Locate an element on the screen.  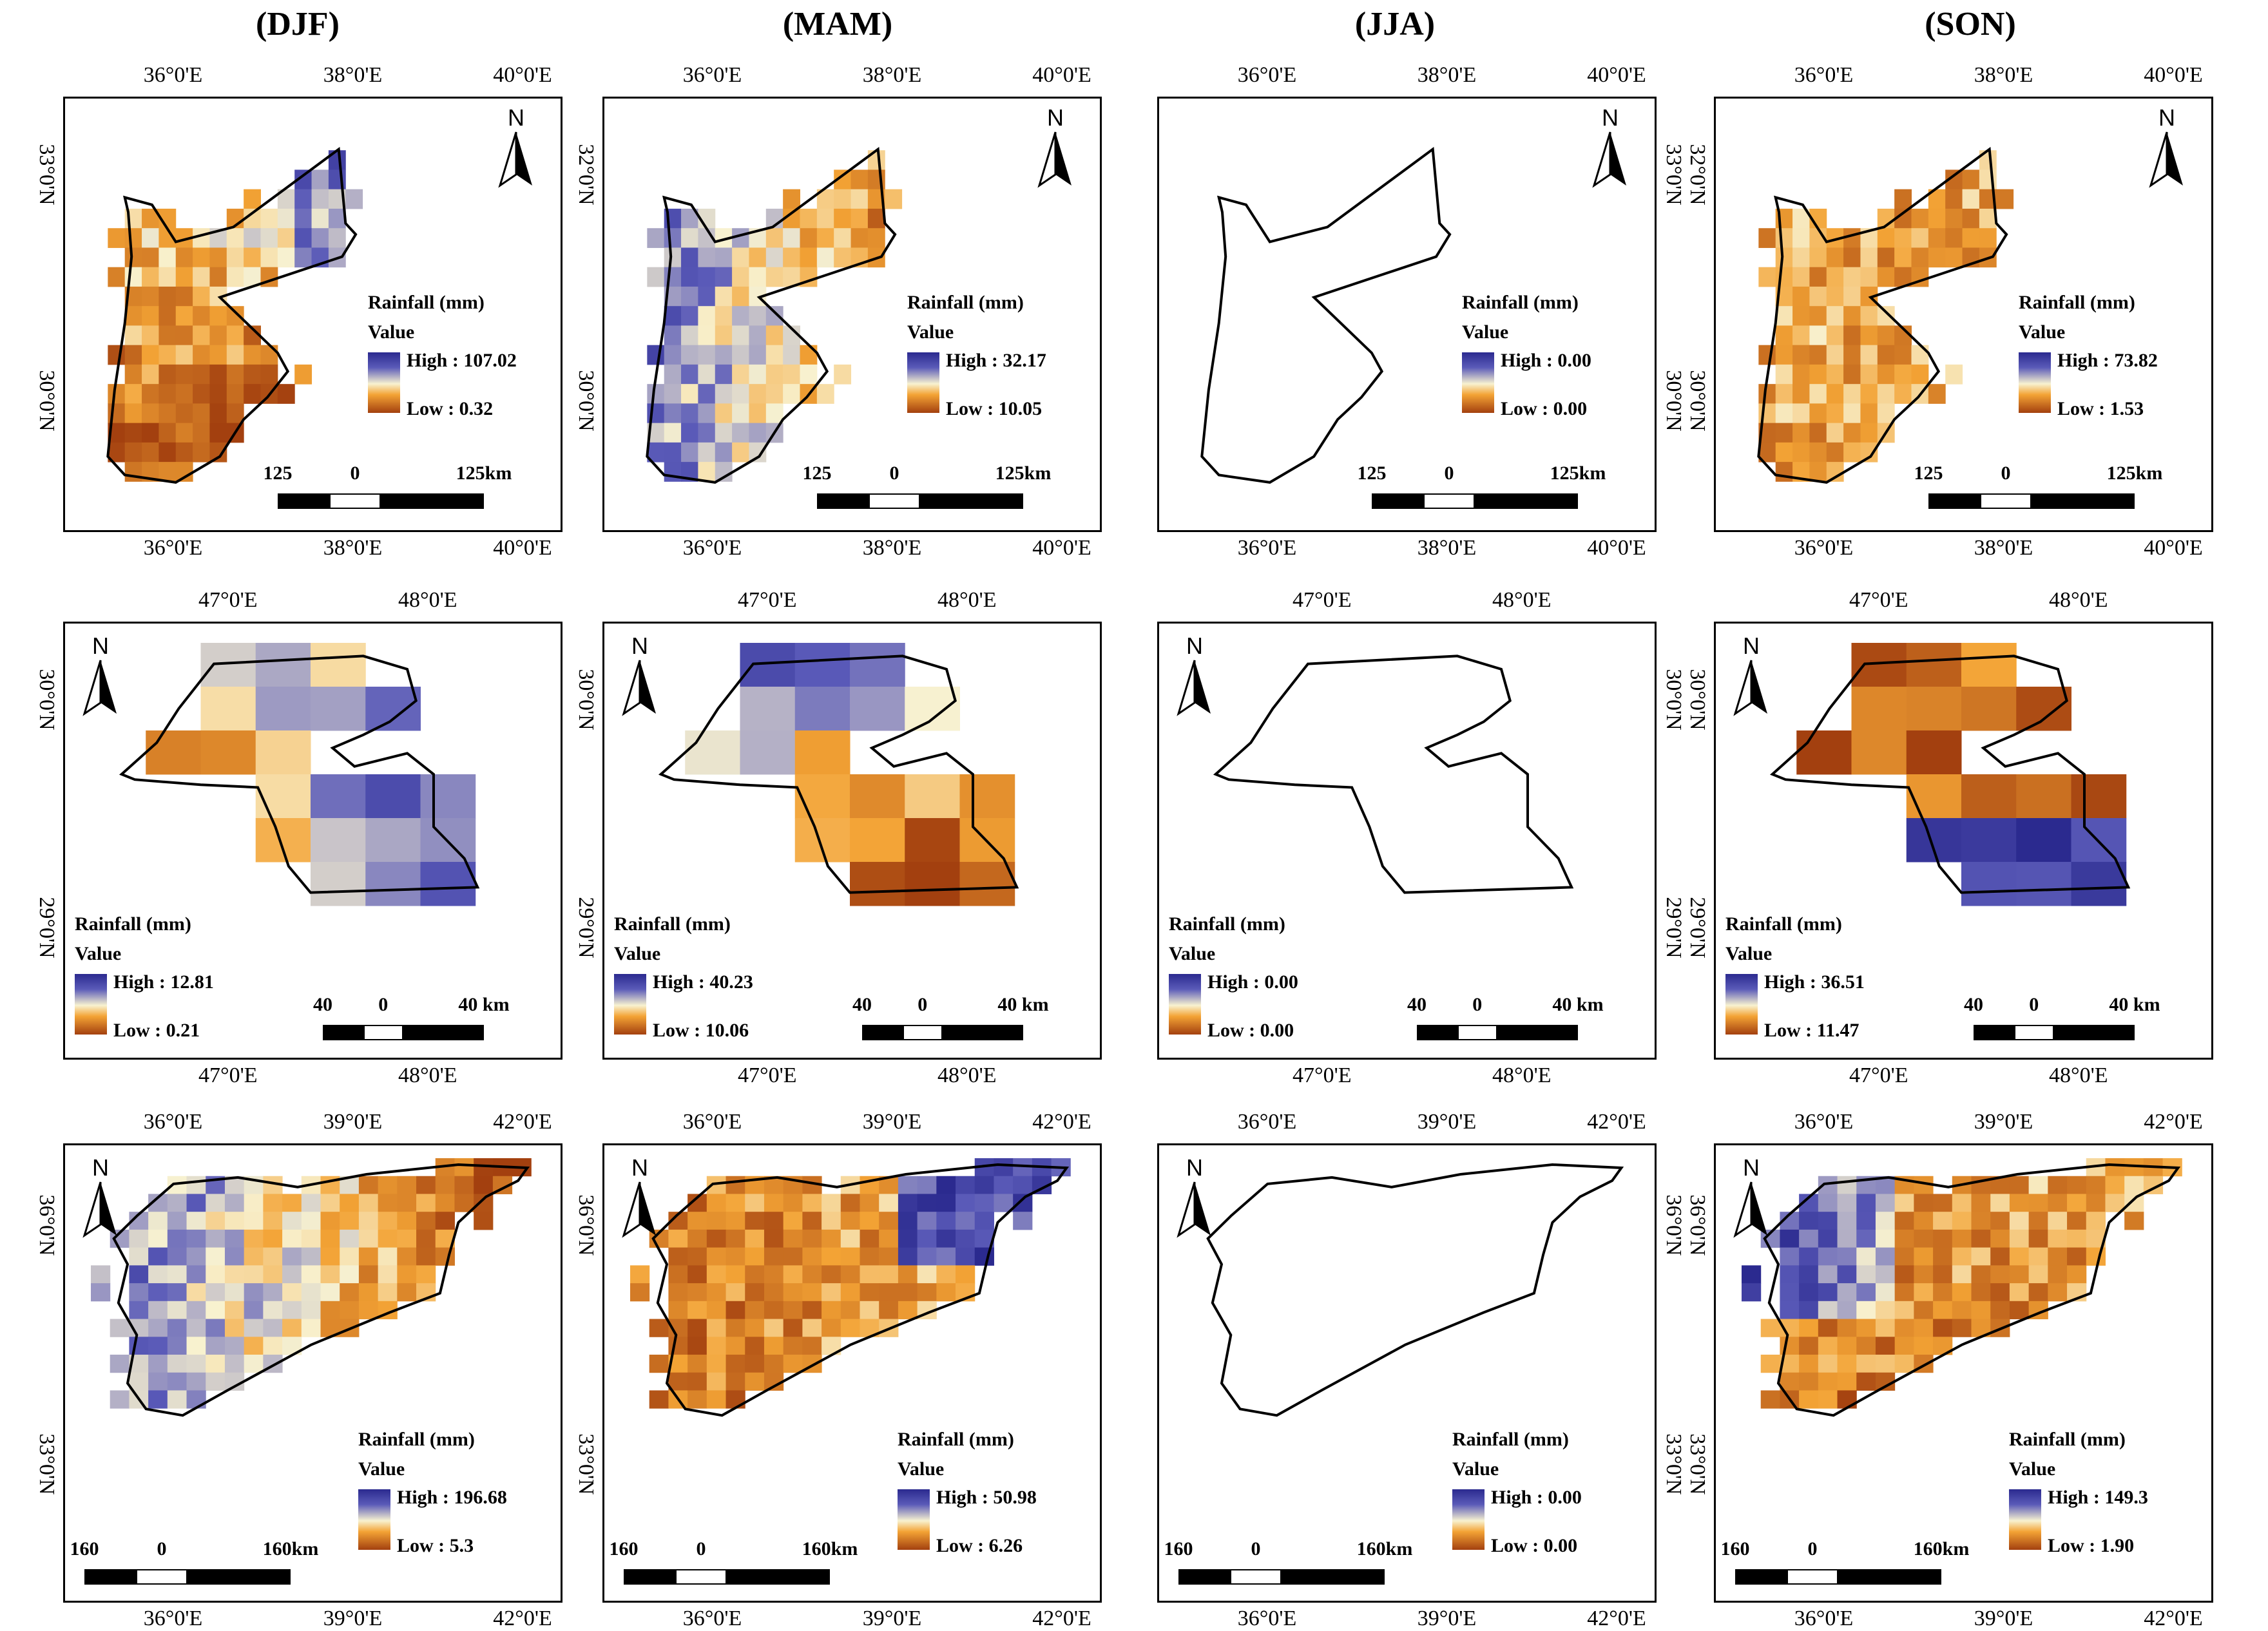
x-tick-label: 48°0'E is located at coordinates (427, 600).